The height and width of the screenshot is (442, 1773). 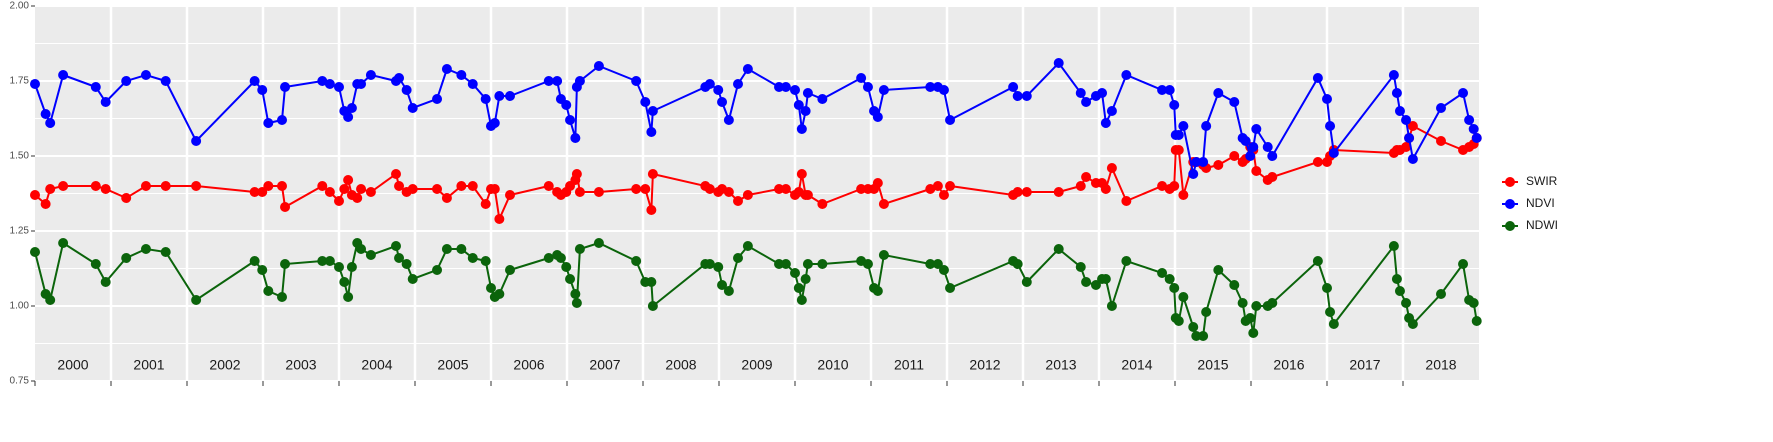 What do you see at coordinates (376, 365) in the screenshot?
I see `x-tick-label: 2004` at bounding box center [376, 365].